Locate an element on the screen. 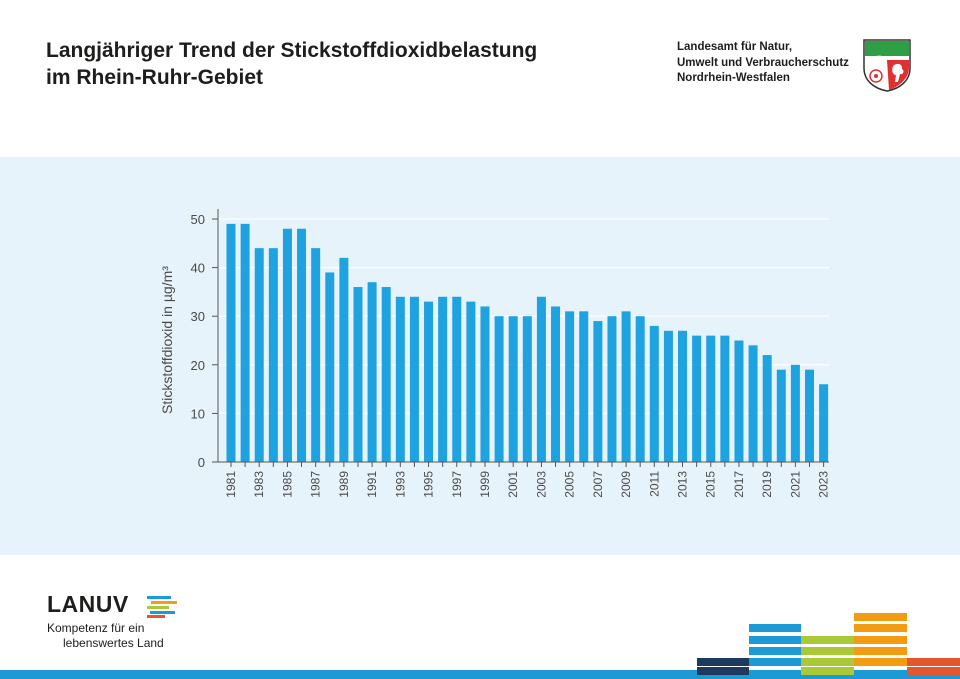 Image resolution: width=960 pixels, height=679 pixels. bar-2009 is located at coordinates (626, 386).